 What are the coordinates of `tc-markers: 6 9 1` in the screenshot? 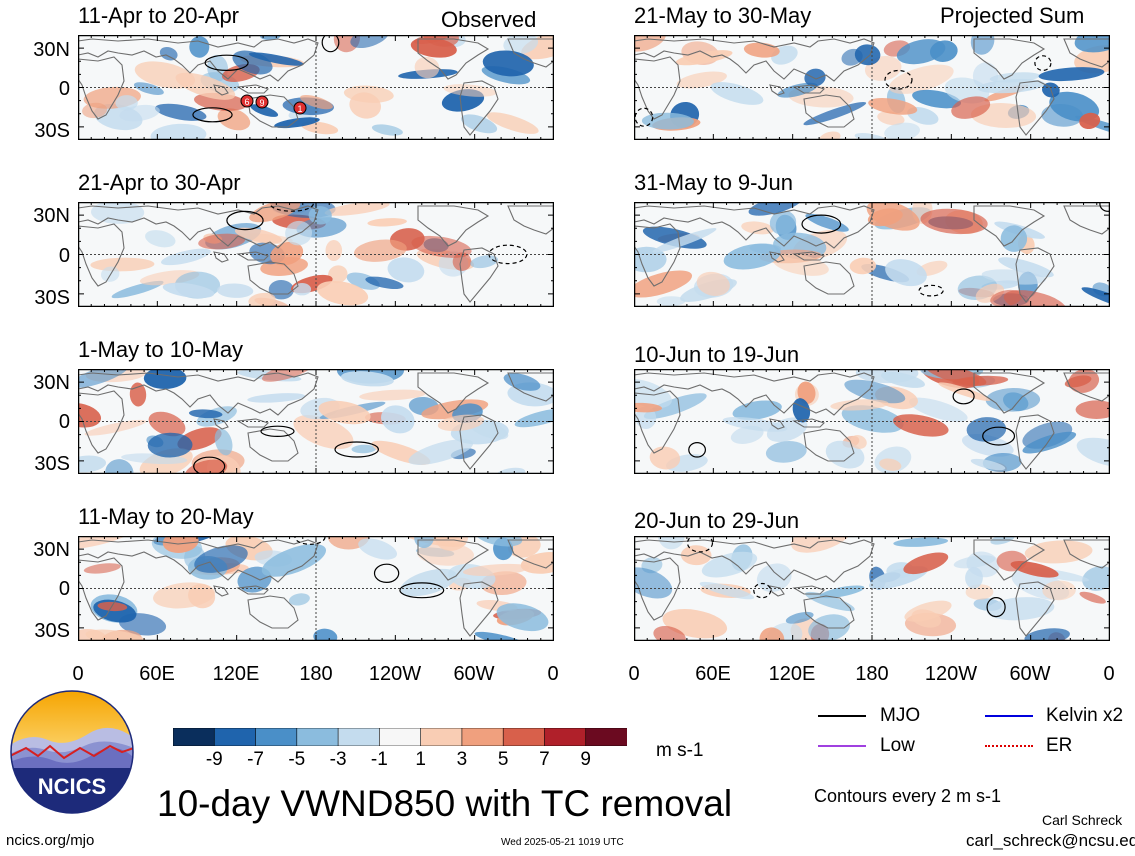 It's located at (273, 104).